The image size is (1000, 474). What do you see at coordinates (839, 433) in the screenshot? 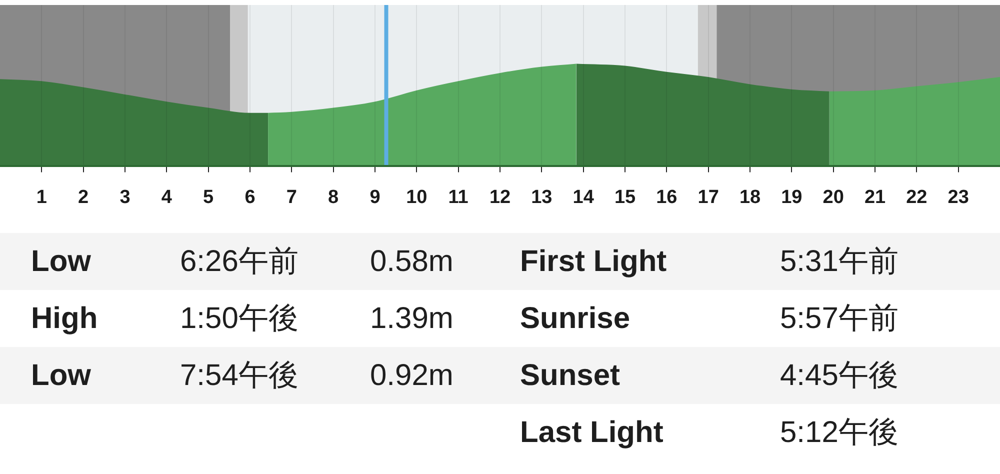
I see `text: 5:12午後` at bounding box center [839, 433].